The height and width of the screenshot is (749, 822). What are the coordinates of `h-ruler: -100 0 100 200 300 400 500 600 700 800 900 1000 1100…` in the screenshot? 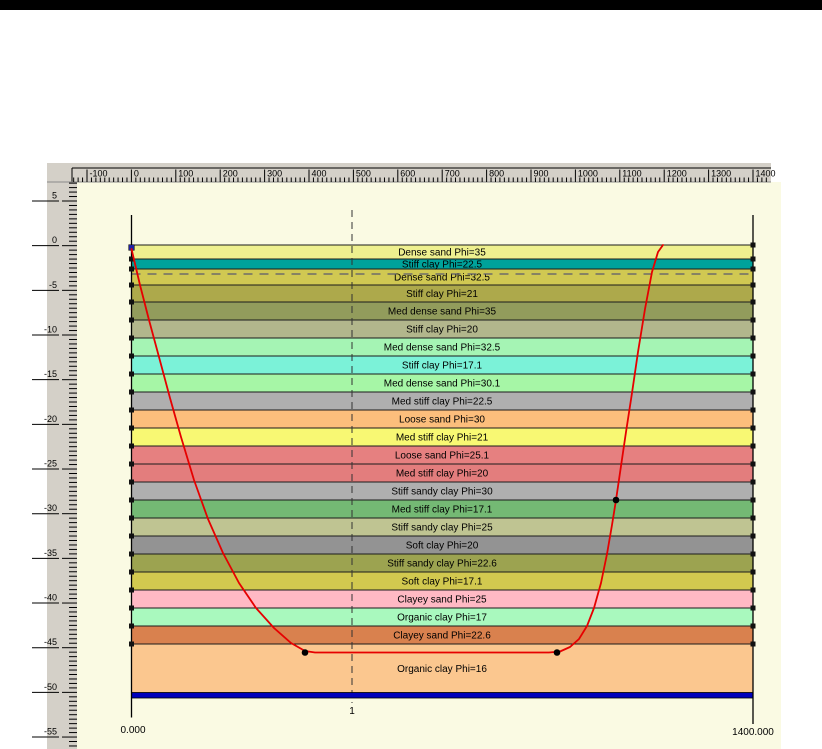 It's located at (424, 175).